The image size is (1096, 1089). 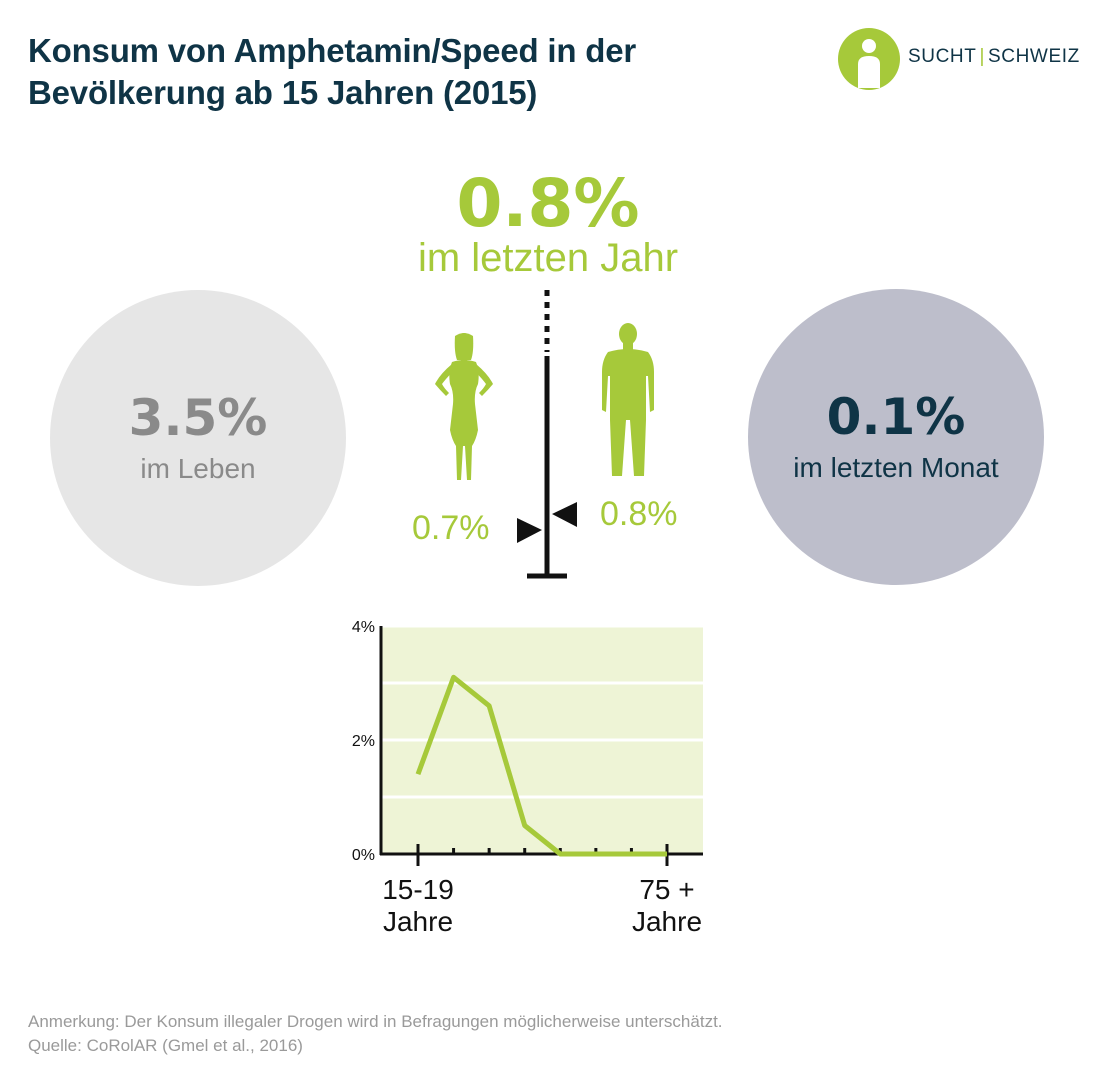 What do you see at coordinates (541, 765) in the screenshot?
I see `chart-series-line` at bounding box center [541, 765].